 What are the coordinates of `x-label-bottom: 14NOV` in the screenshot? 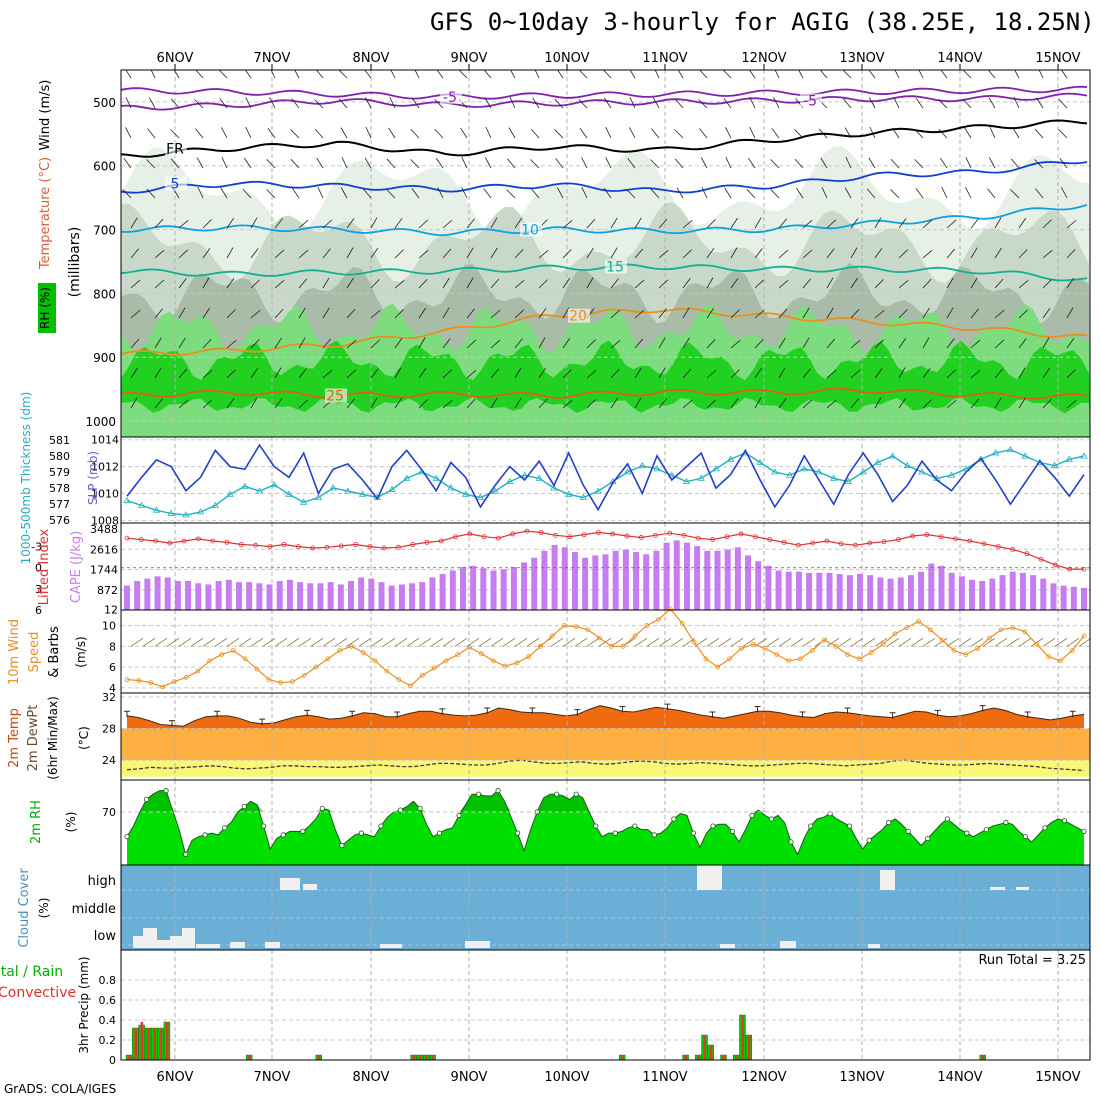 It's located at (959, 1077).